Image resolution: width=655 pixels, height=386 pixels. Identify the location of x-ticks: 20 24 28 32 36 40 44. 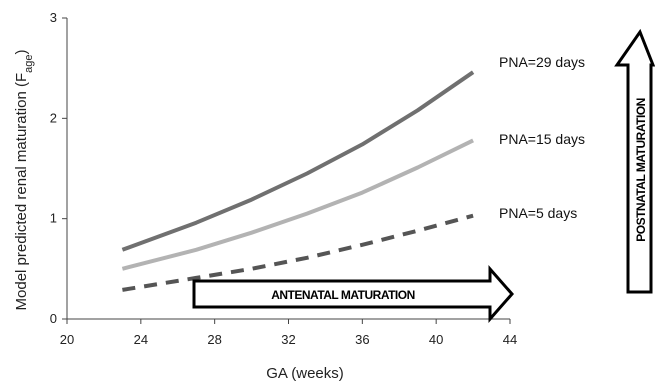
(288, 333).